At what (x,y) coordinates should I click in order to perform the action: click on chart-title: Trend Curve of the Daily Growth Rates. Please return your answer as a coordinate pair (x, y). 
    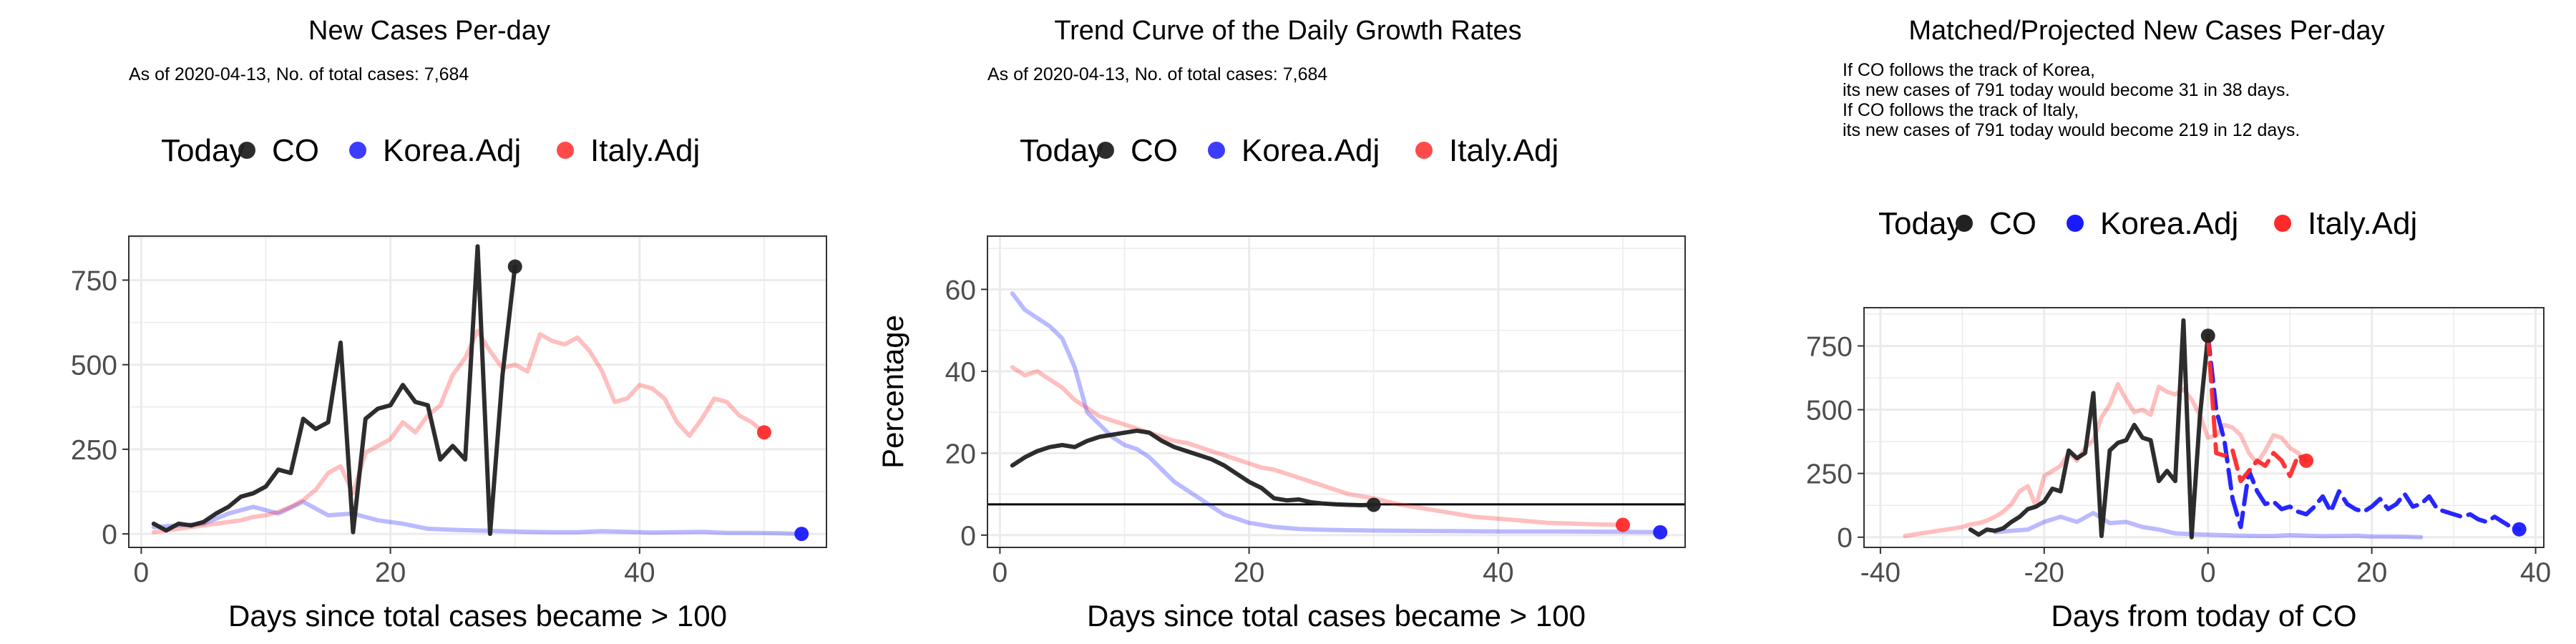
    Looking at the image, I should click on (1287, 31).